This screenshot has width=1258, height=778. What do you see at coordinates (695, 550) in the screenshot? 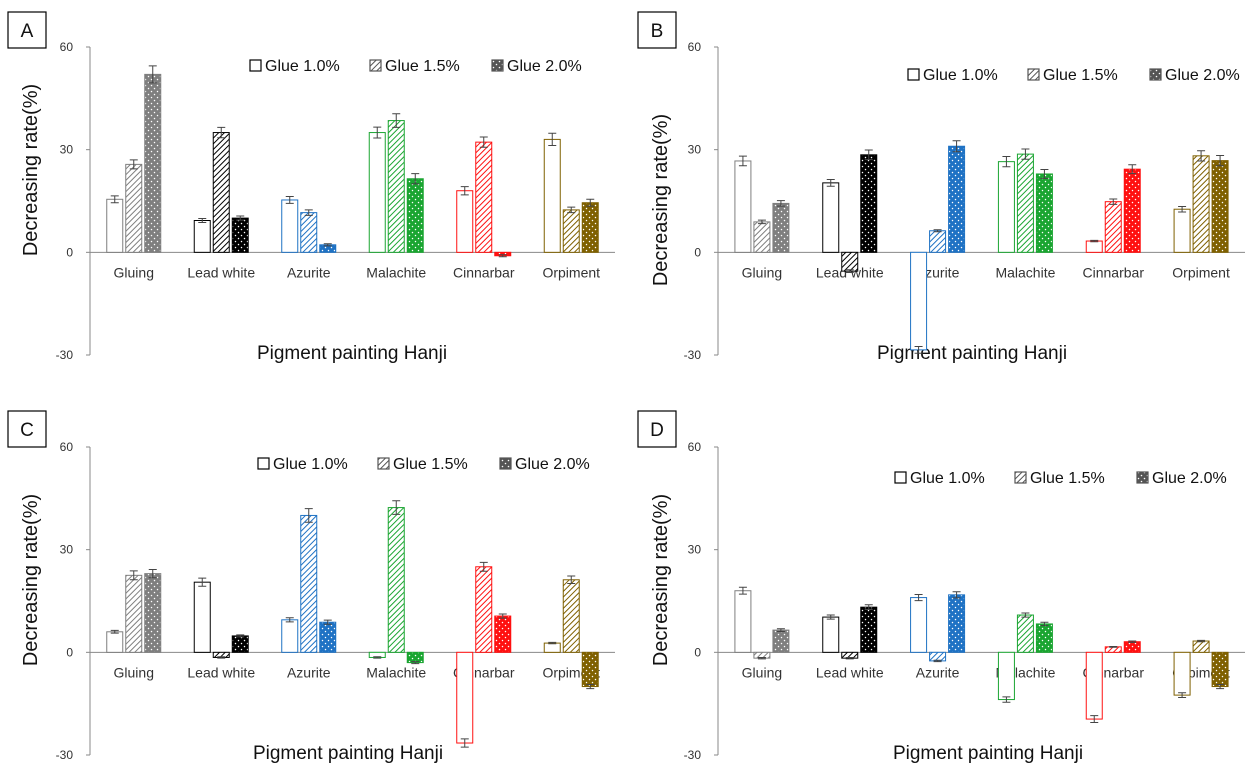
I see `y-tick-label: 30` at bounding box center [695, 550].